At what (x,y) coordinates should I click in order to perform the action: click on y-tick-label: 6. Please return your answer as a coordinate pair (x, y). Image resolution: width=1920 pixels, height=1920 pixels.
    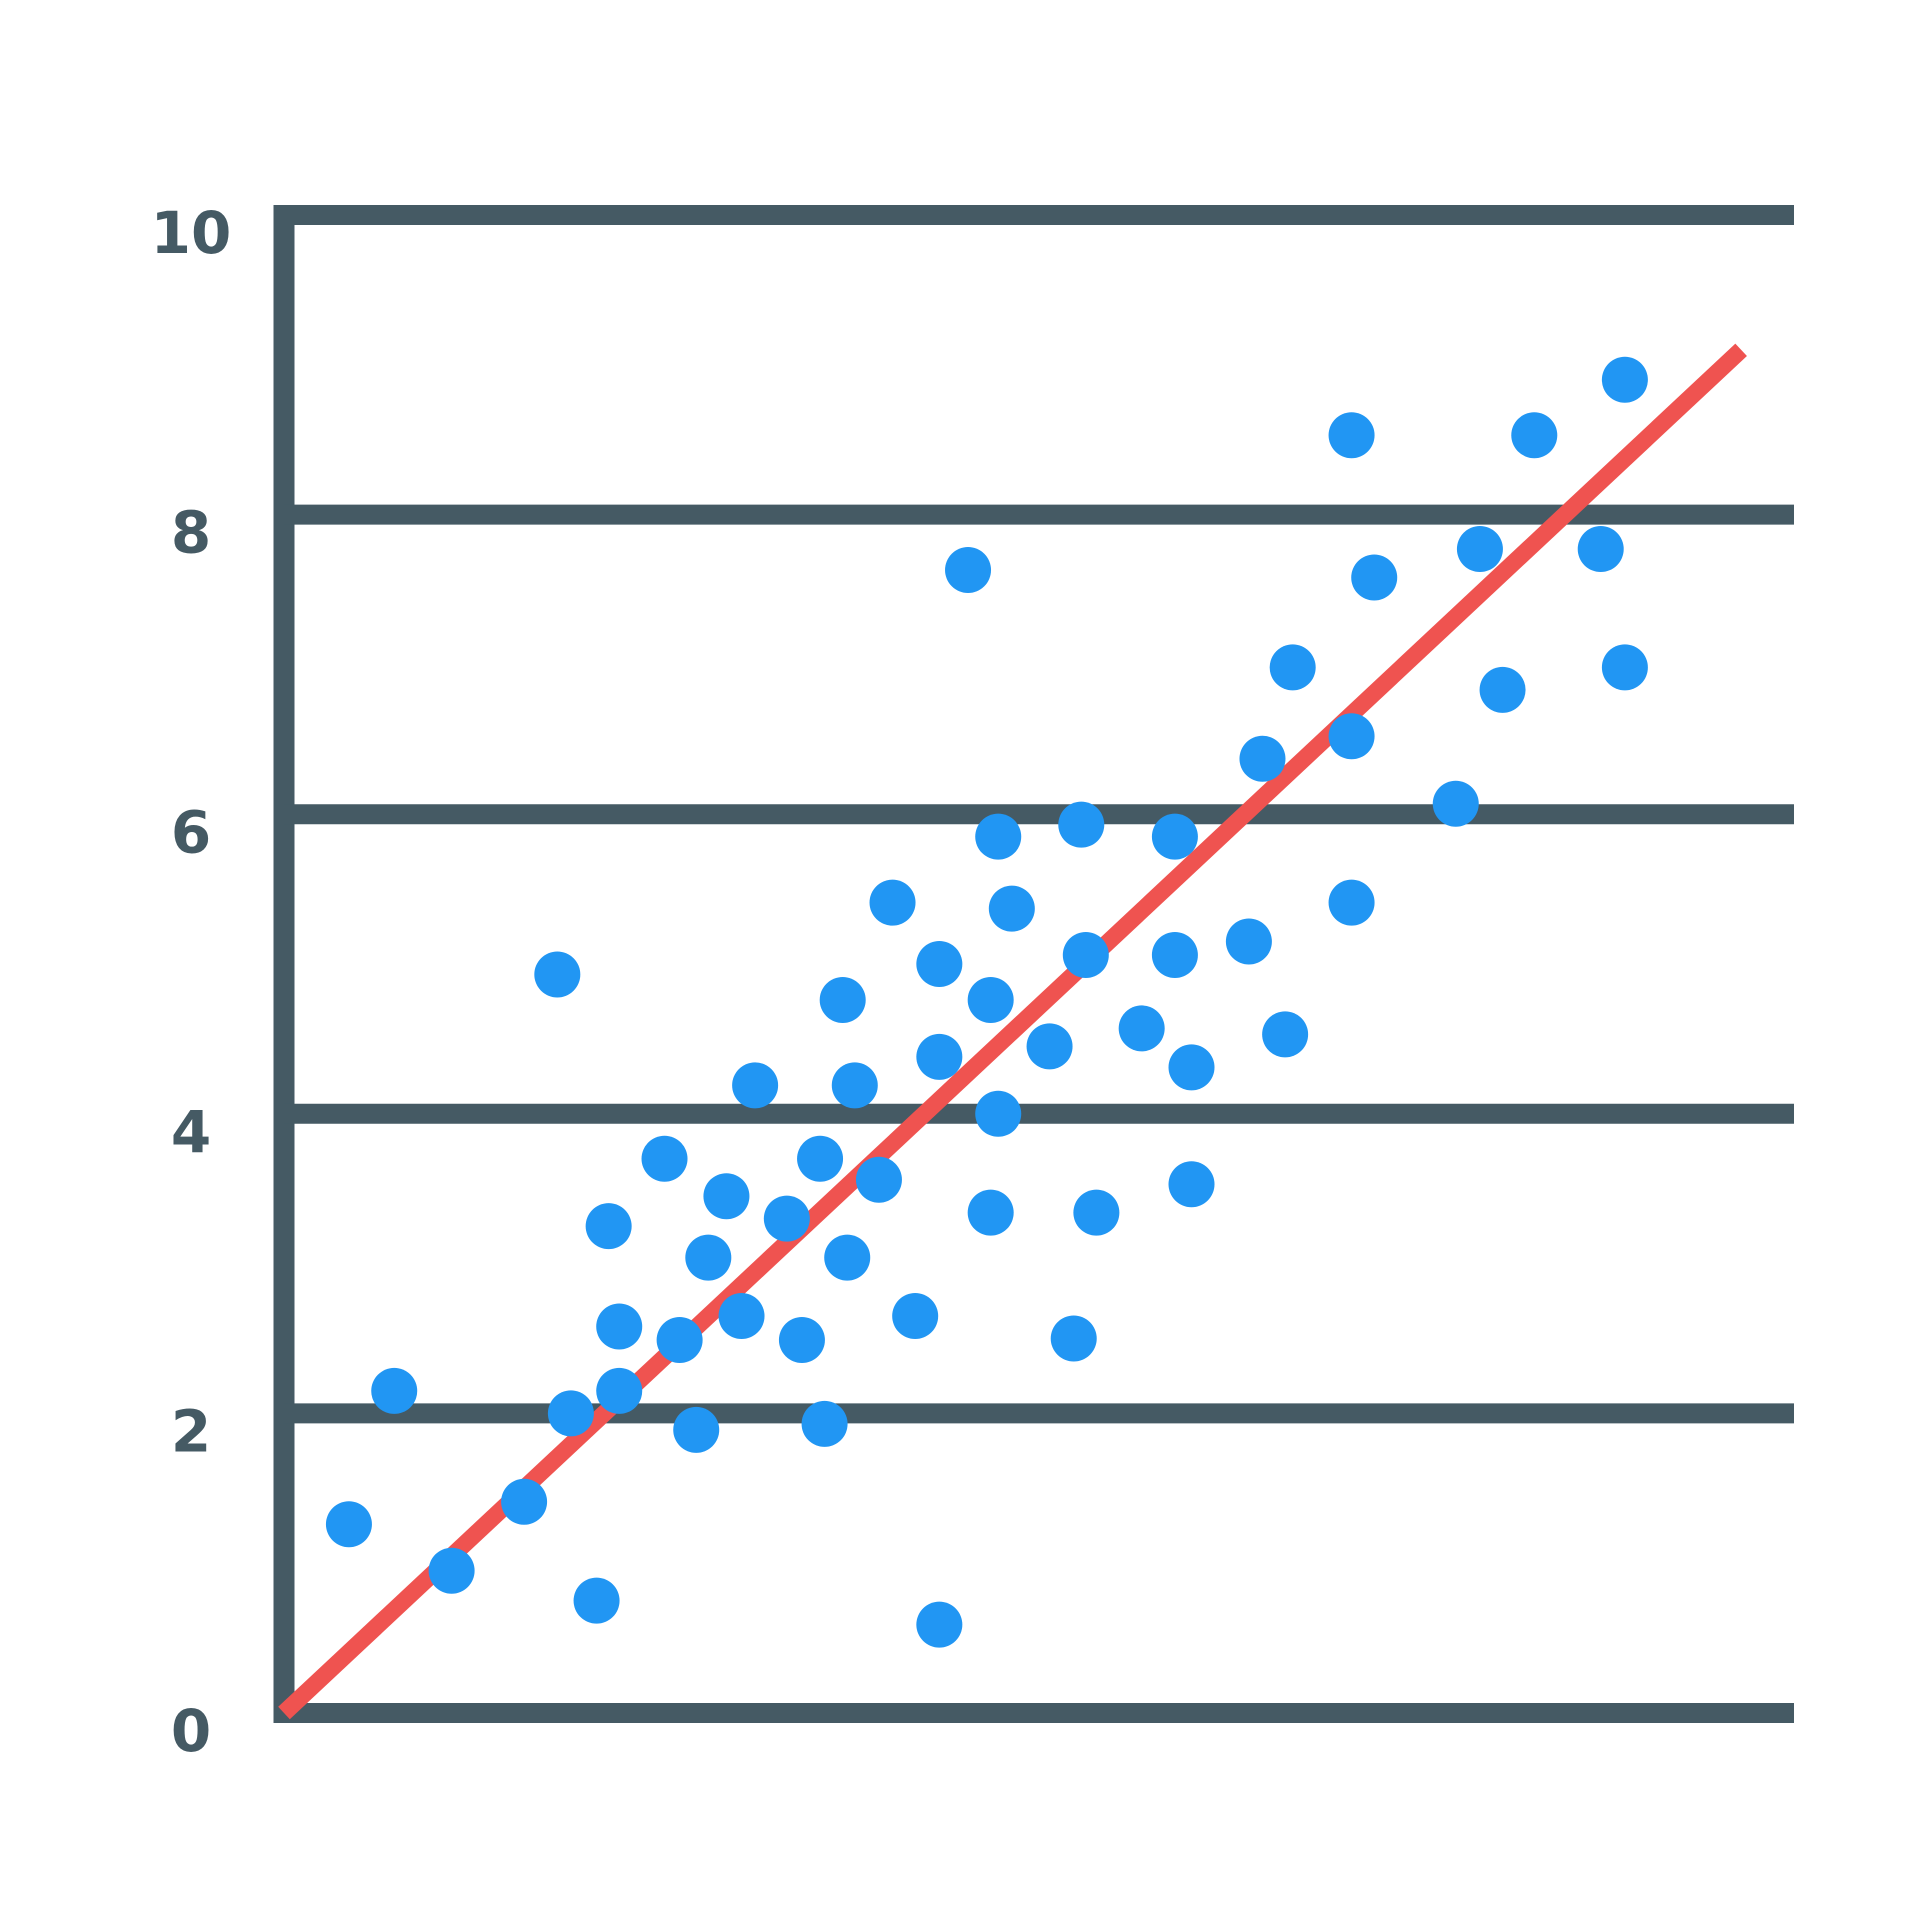
    Looking at the image, I should click on (191, 832).